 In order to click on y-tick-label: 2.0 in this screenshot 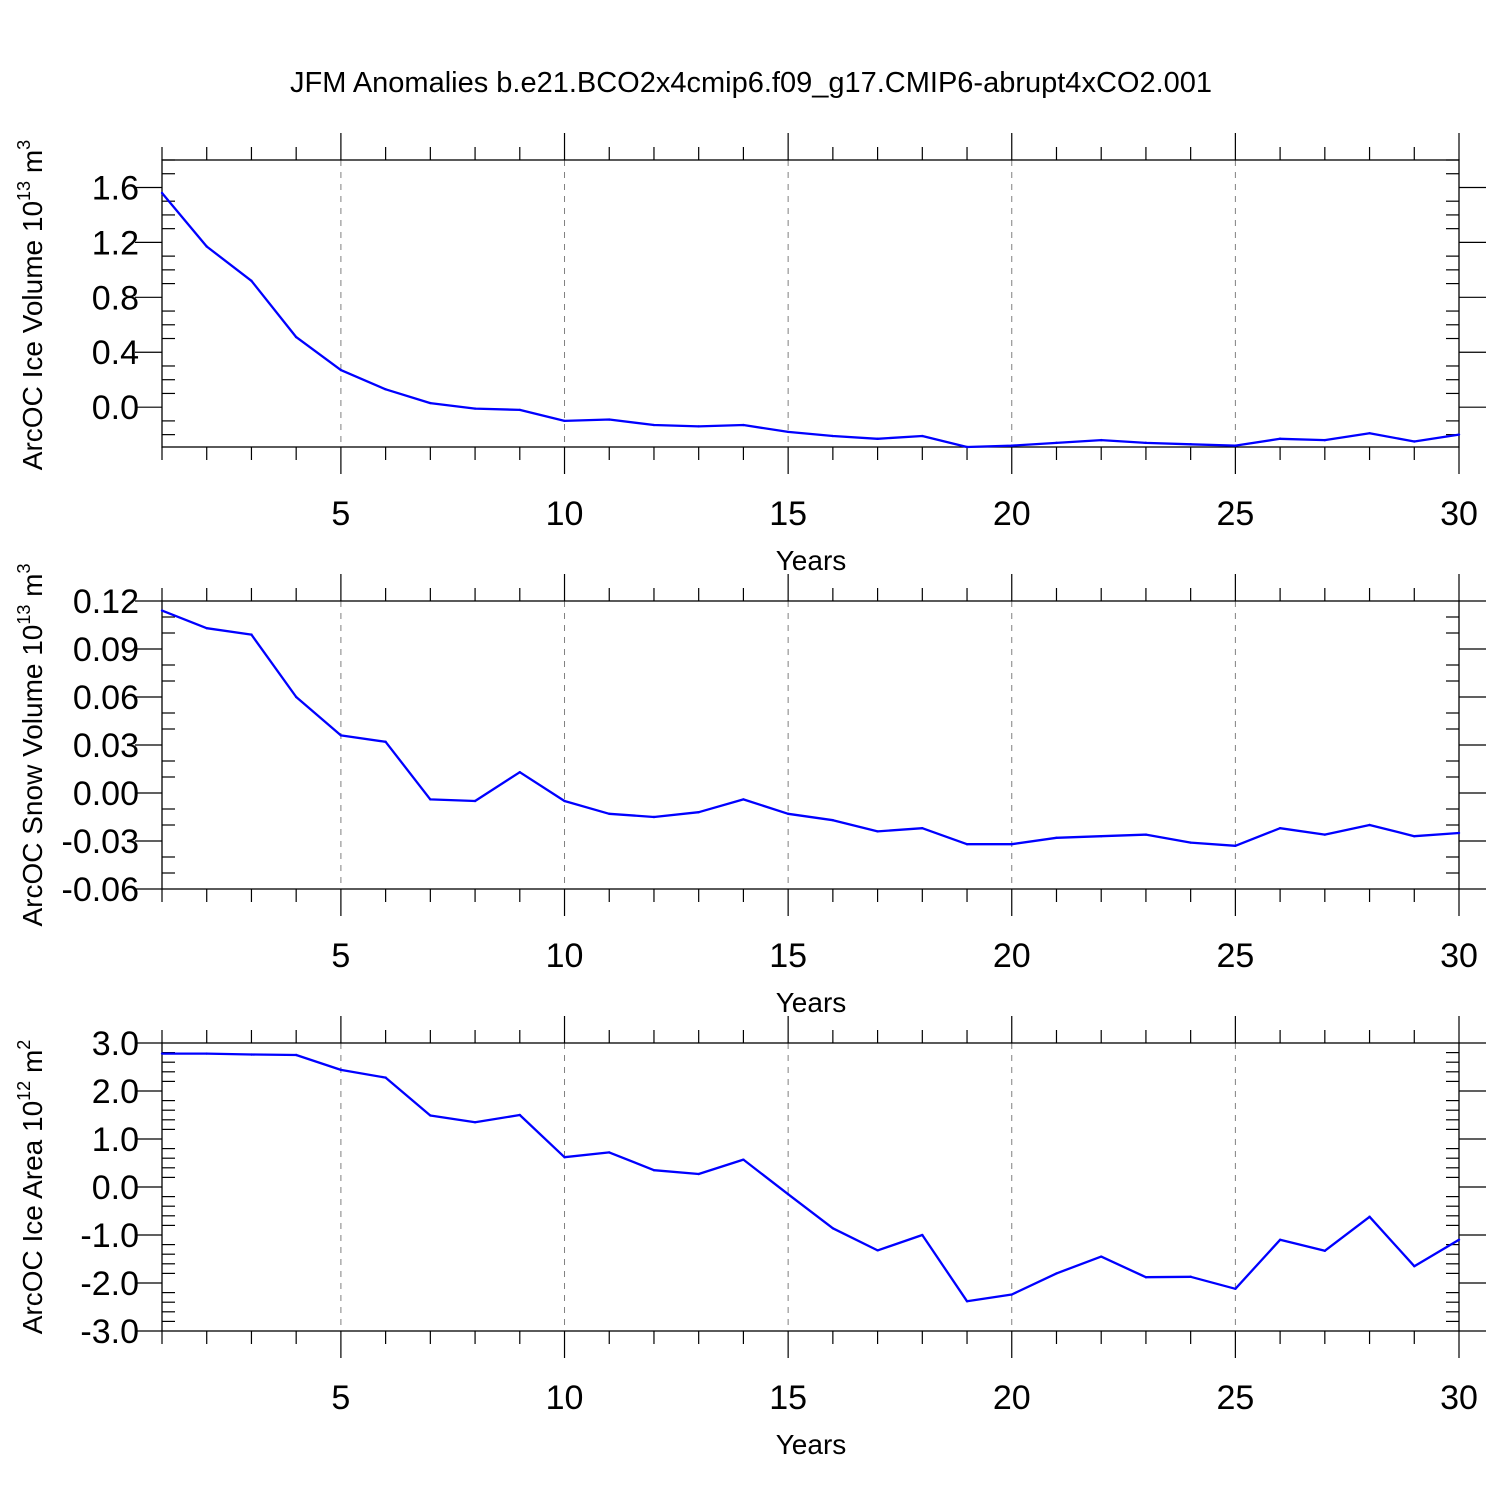, I will do `click(115, 1092)`.